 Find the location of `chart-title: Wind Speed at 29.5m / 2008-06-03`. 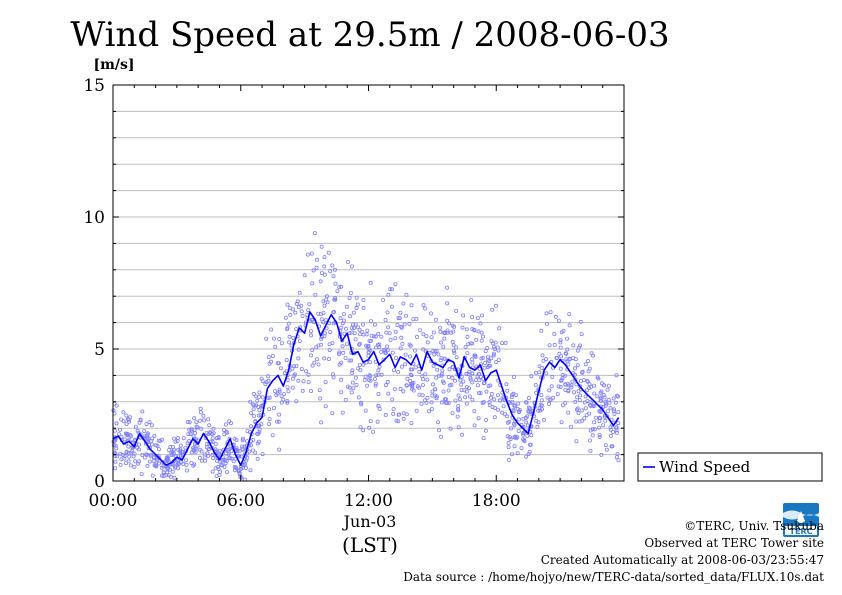

chart-title: Wind Speed at 29.5m / 2008-06-03 is located at coordinates (369, 35).